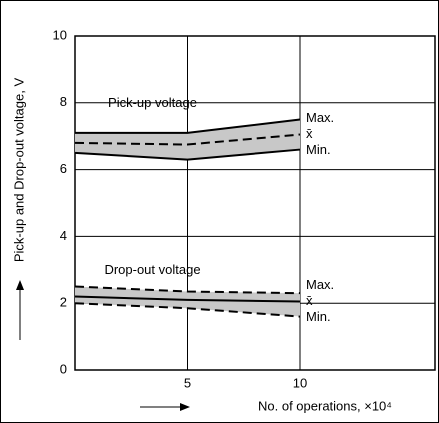 This screenshot has width=439, height=423. I want to click on x-tick-label: 5, so click(187, 382).